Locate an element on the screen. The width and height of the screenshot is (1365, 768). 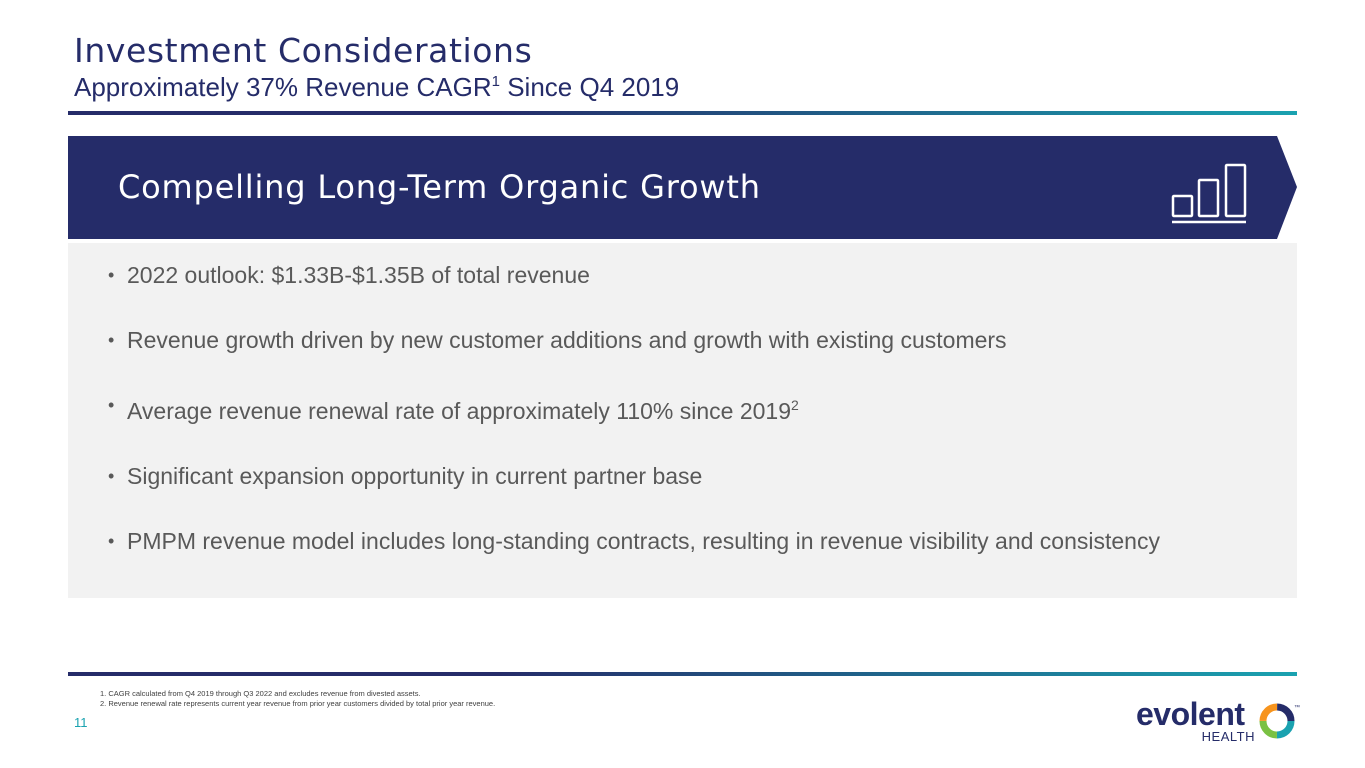
evolent-health-logo: evolent HEALTH ™ is located at coordinates (1219, 721).